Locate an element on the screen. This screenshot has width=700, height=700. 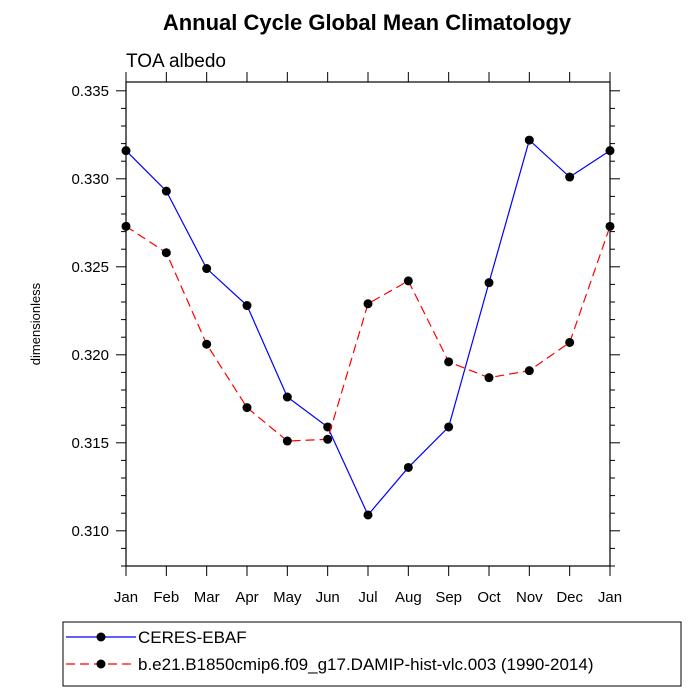
y-tick-label: 0.330 is located at coordinates (90, 179).